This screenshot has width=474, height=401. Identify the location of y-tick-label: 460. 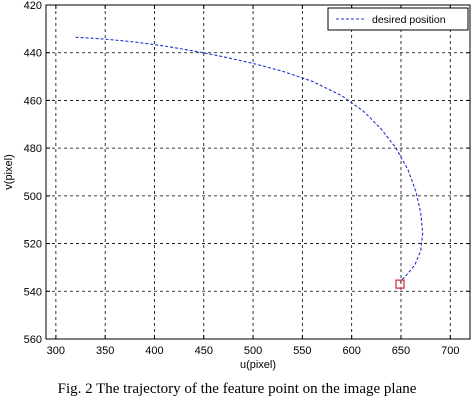
(33, 101).